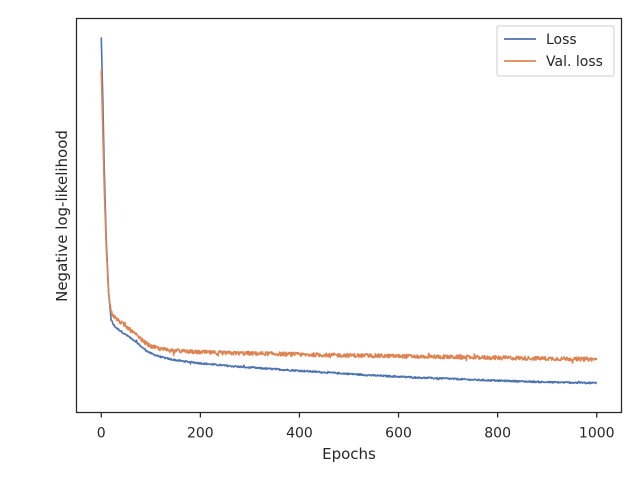 Image resolution: width=640 pixels, height=480 pixels. Describe the element at coordinates (101, 434) in the screenshot. I see `x-tick-label: 0` at that location.